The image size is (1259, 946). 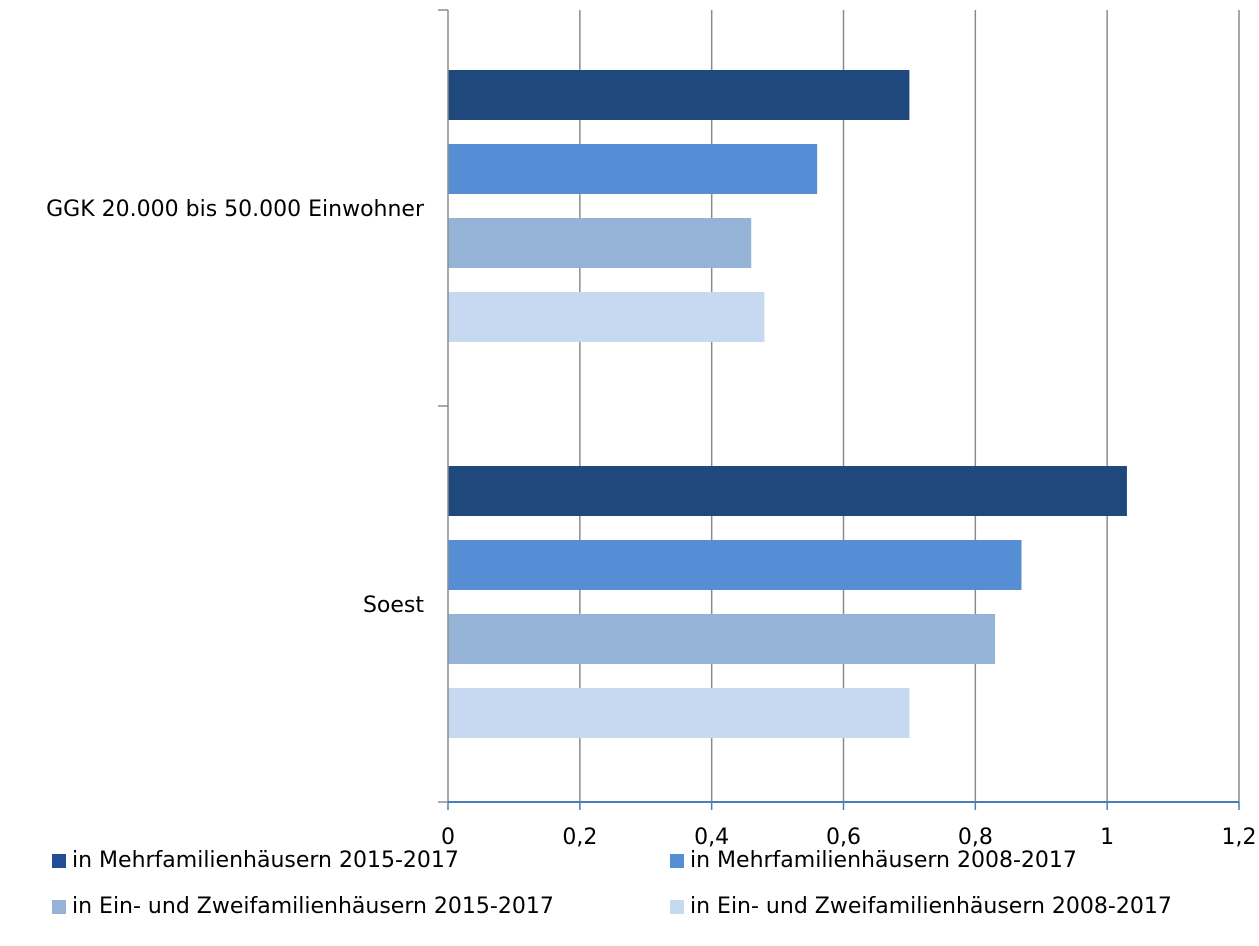 I want to click on x-tick-label: 1,2, so click(x=1239, y=837).